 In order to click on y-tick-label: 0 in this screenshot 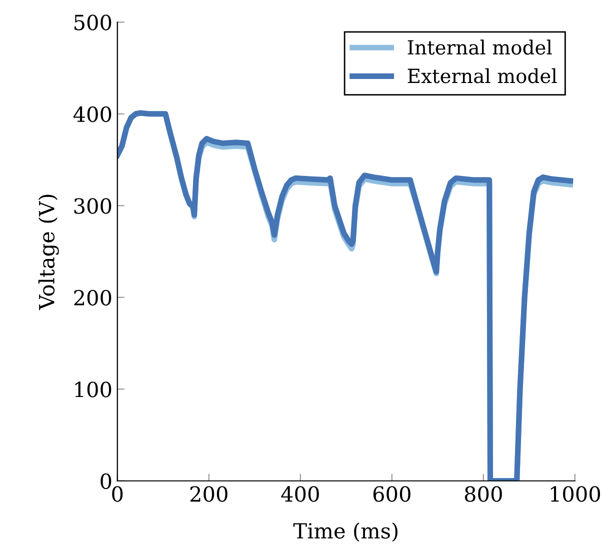, I will do `click(106, 481)`.